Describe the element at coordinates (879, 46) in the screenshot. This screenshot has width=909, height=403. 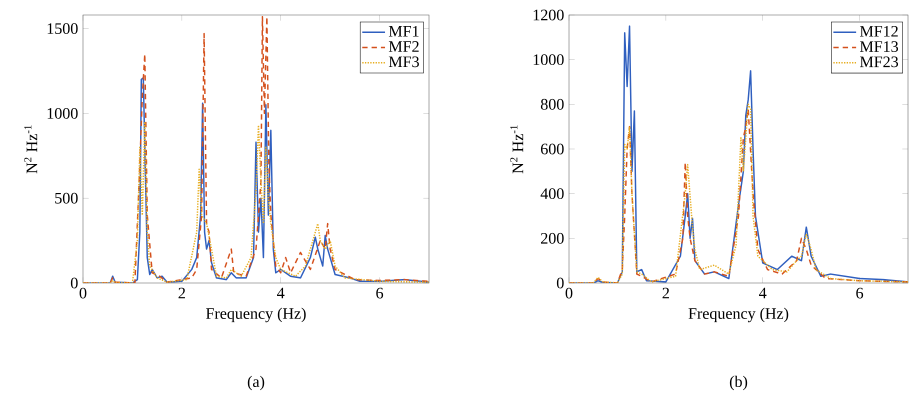
I see `legend-label: MF13` at that location.